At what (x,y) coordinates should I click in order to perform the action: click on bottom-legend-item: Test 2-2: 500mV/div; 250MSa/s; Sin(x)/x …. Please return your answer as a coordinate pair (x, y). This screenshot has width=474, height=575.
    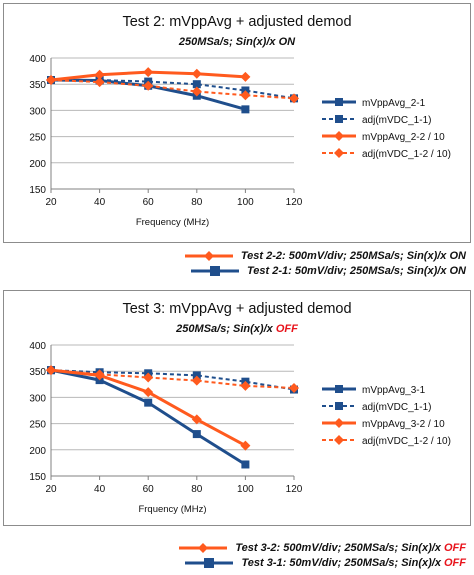
    Looking at the image, I should click on (324, 255).